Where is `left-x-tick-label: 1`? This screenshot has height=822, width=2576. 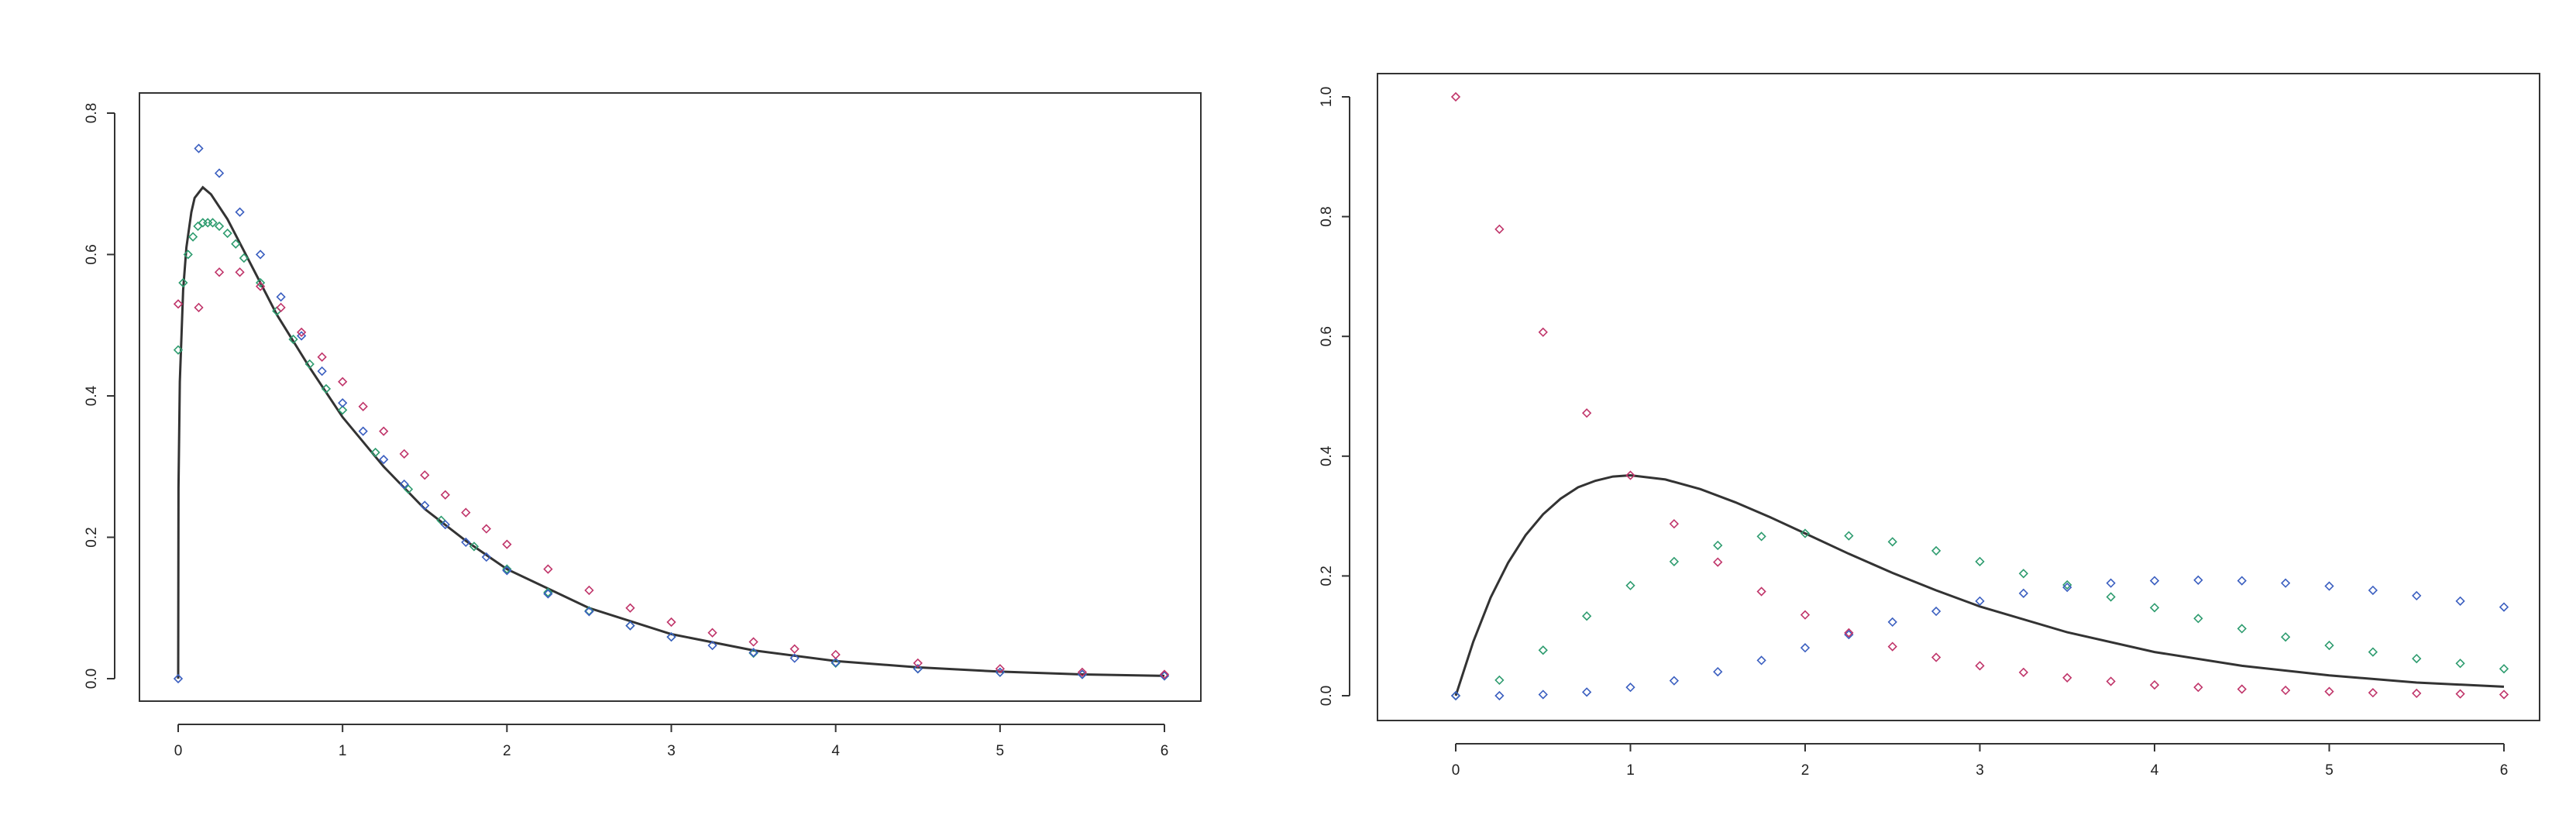
left-x-tick-label: 1 is located at coordinates (343, 751).